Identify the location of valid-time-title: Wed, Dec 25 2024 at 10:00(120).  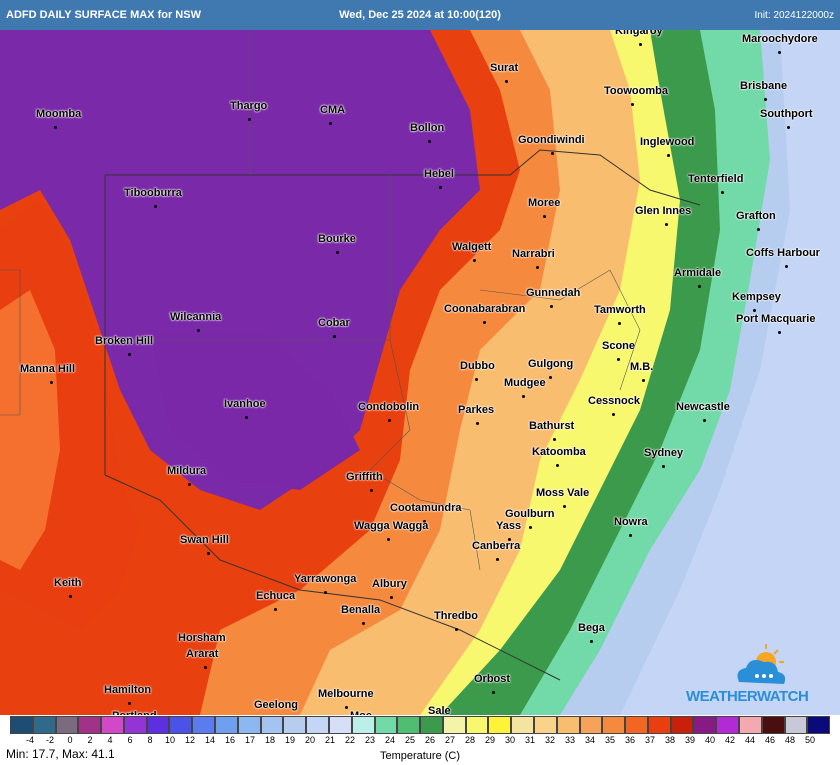
(420, 15).